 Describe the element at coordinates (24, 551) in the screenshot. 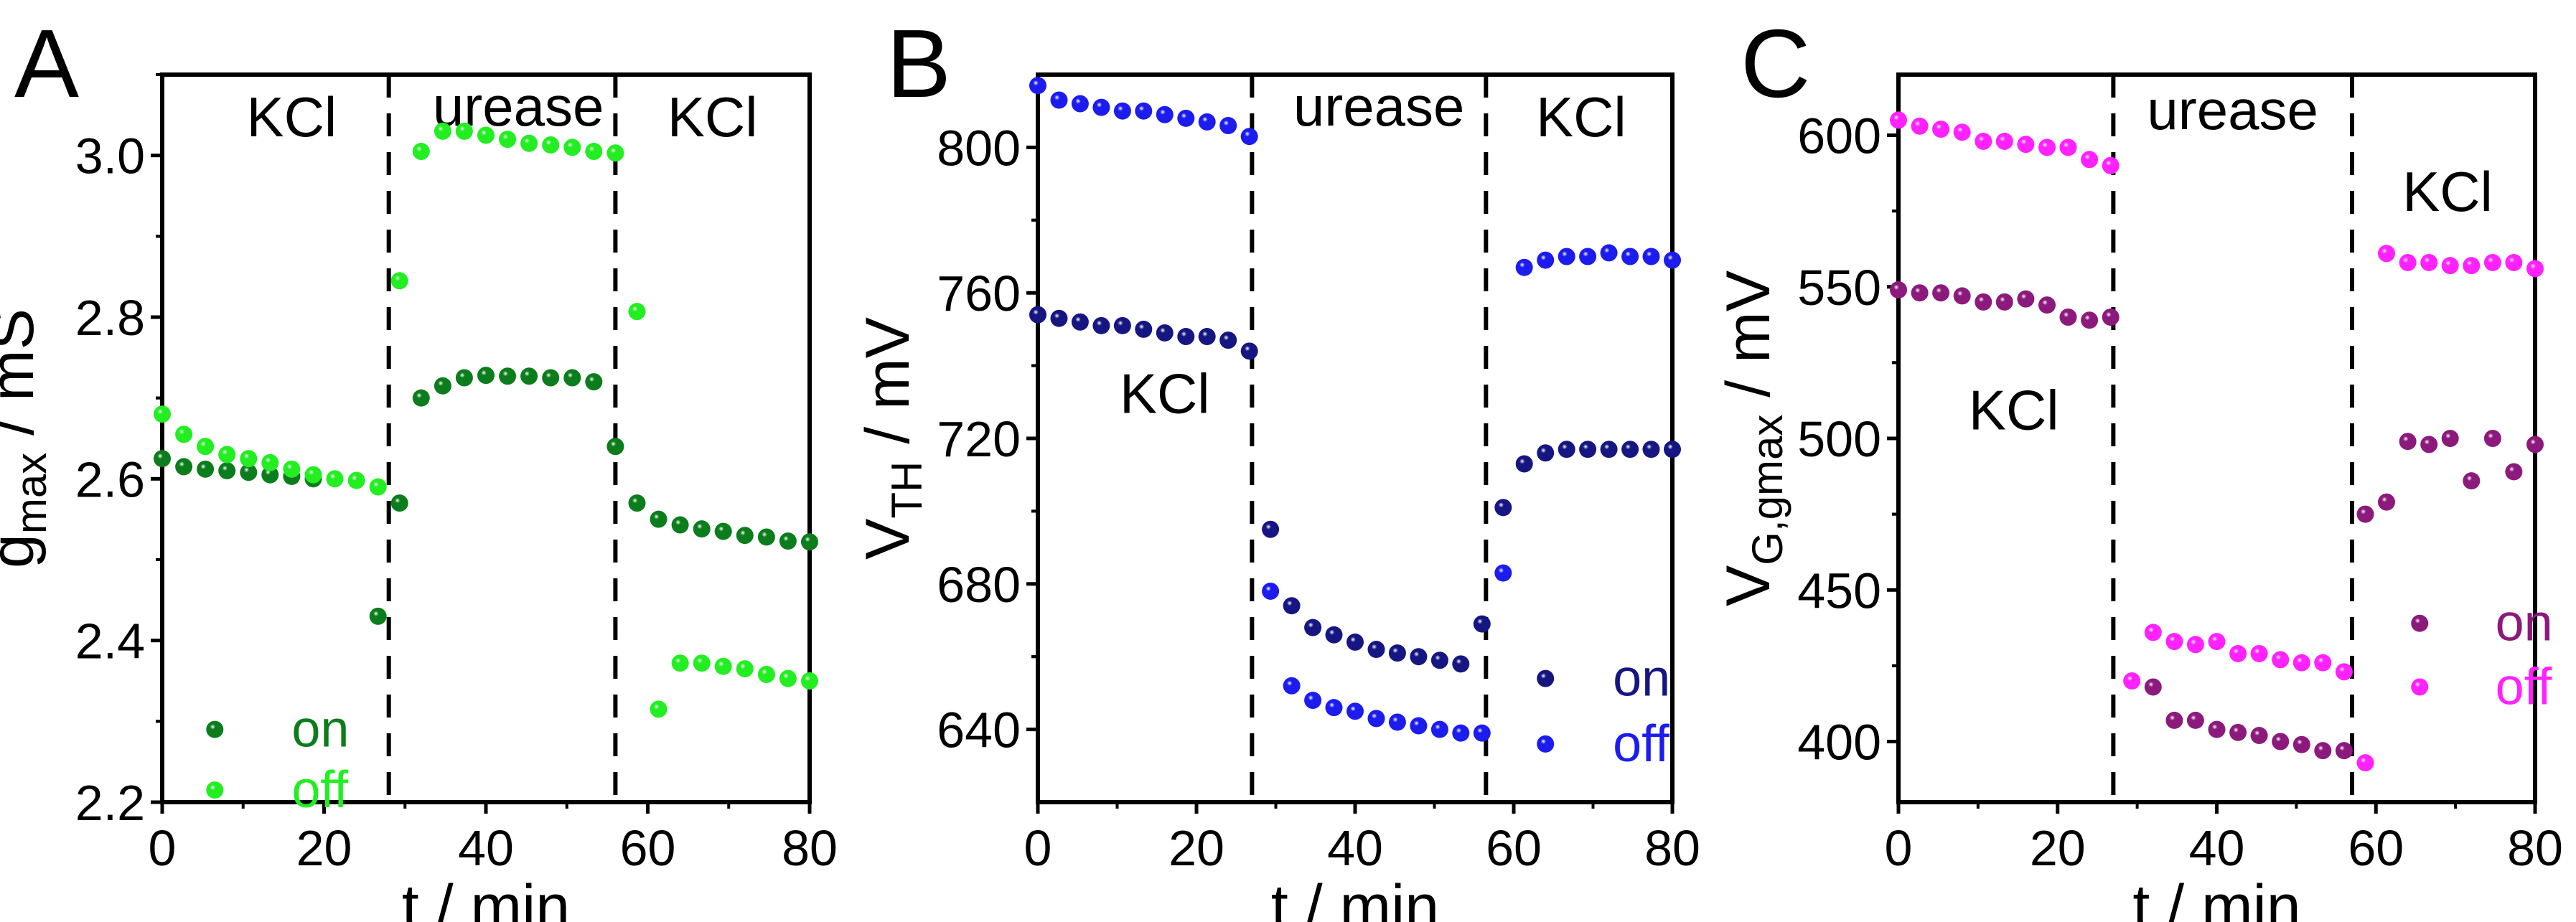

I see `y-axis-title-main: g` at that location.